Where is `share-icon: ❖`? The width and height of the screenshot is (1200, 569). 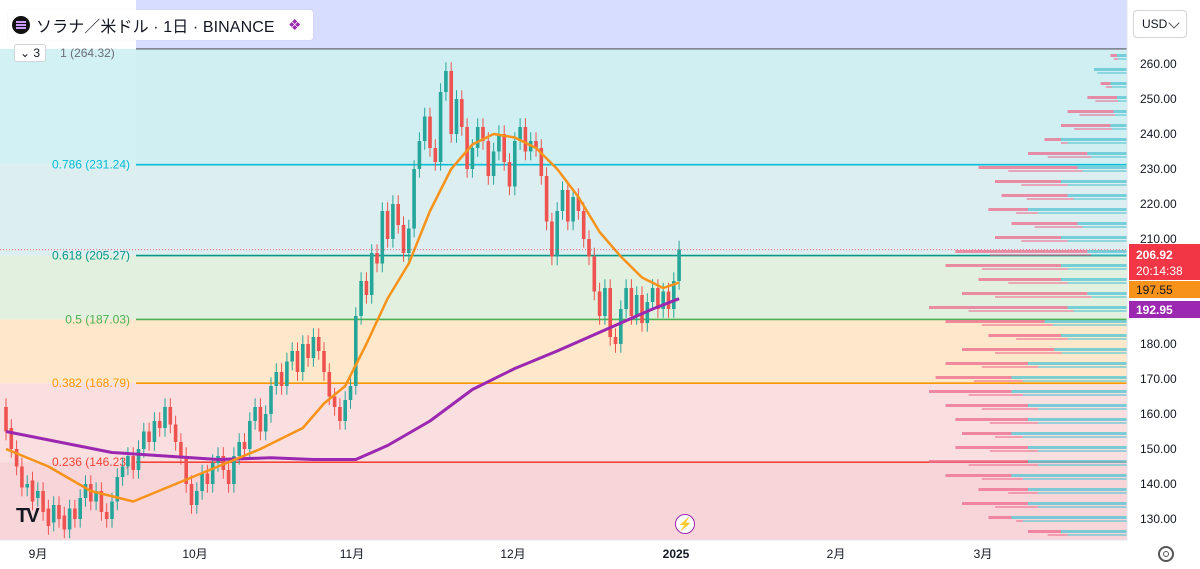
share-icon: ❖ is located at coordinates (294, 25).